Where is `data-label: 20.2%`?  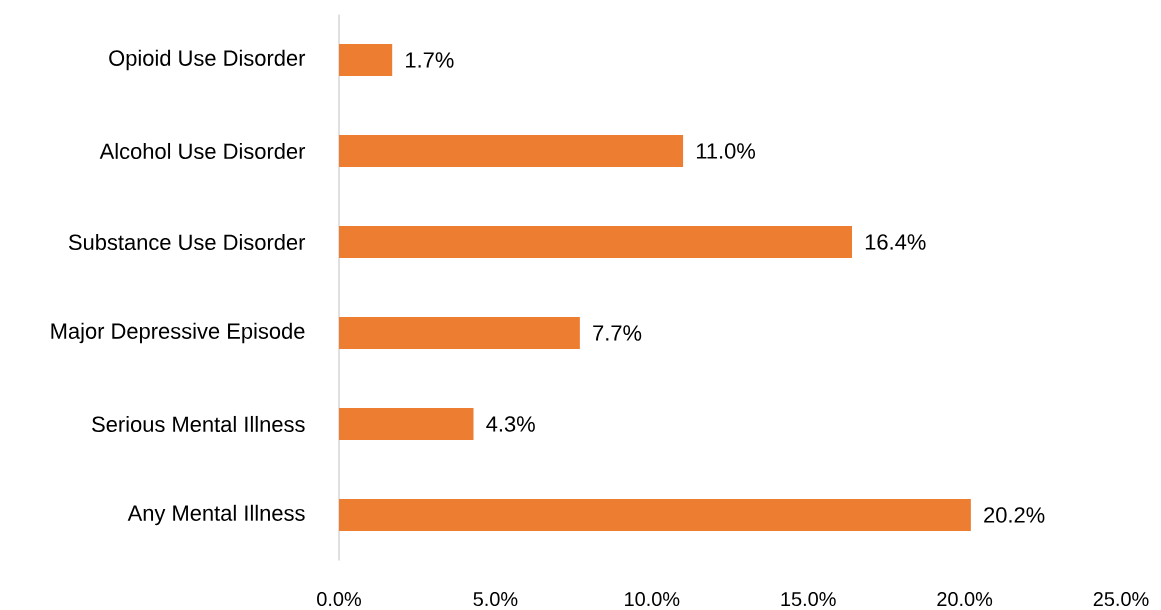 data-label: 20.2% is located at coordinates (1014, 515).